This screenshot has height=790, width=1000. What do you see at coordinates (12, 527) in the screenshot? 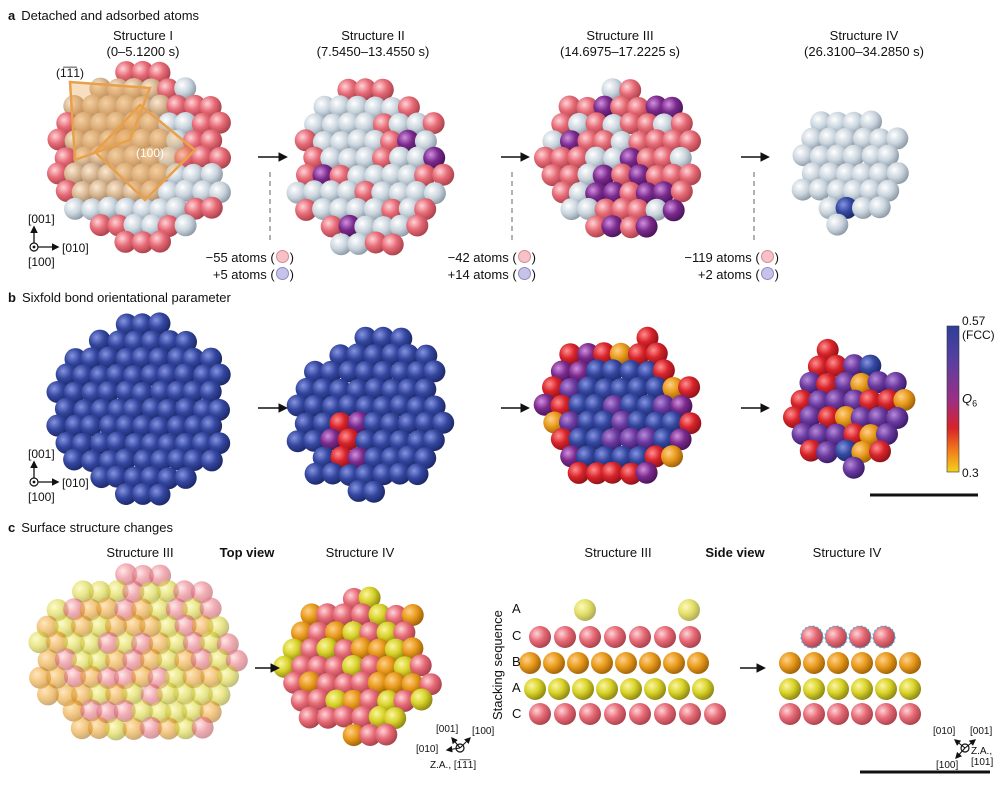
I see `panel-letter-c: c` at bounding box center [12, 527].